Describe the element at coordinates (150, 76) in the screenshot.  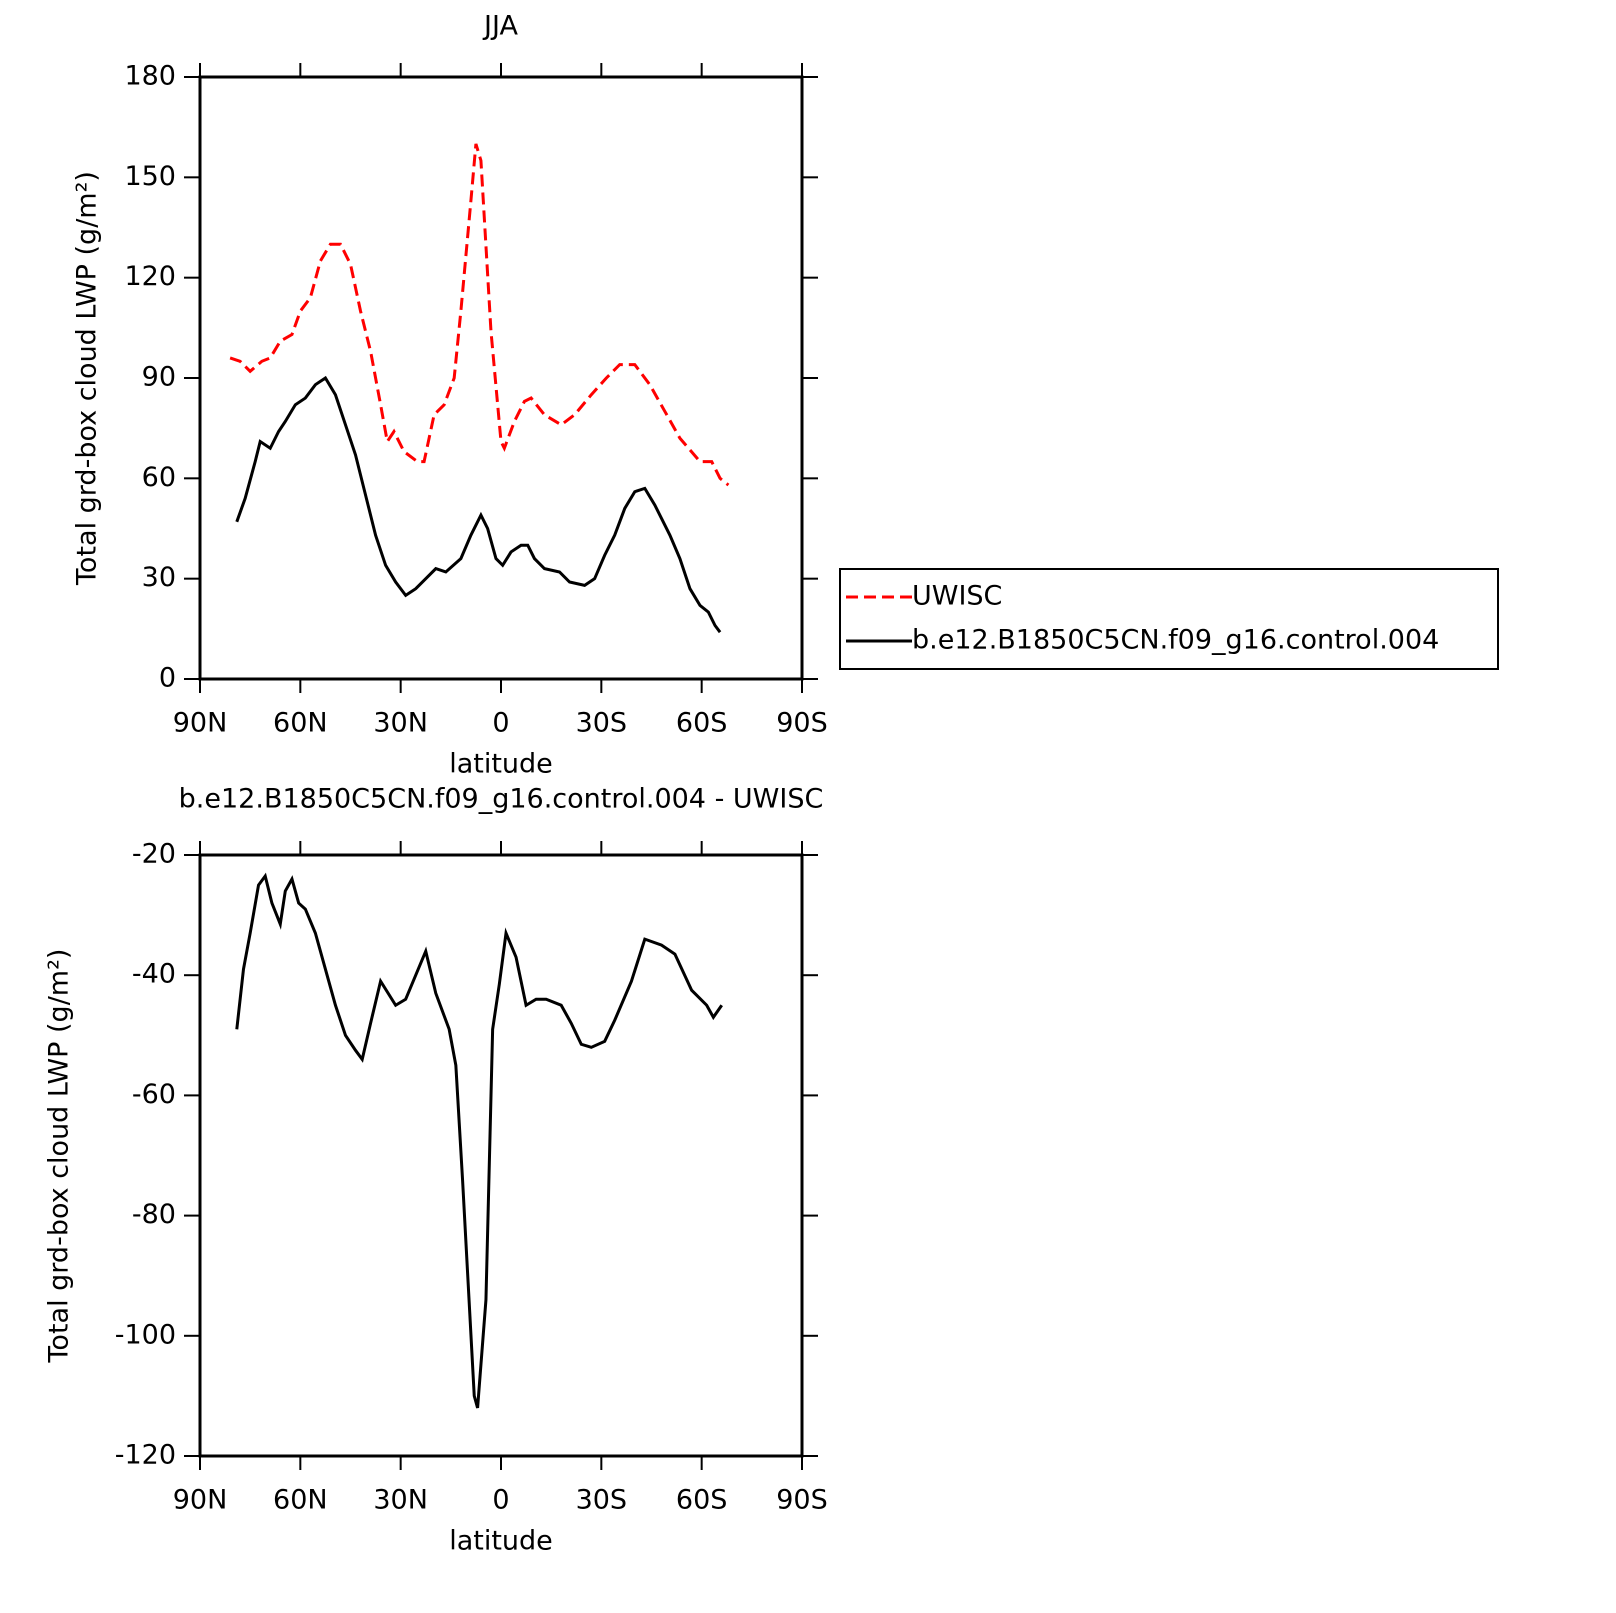
I see `y-tick-label: 180` at that location.